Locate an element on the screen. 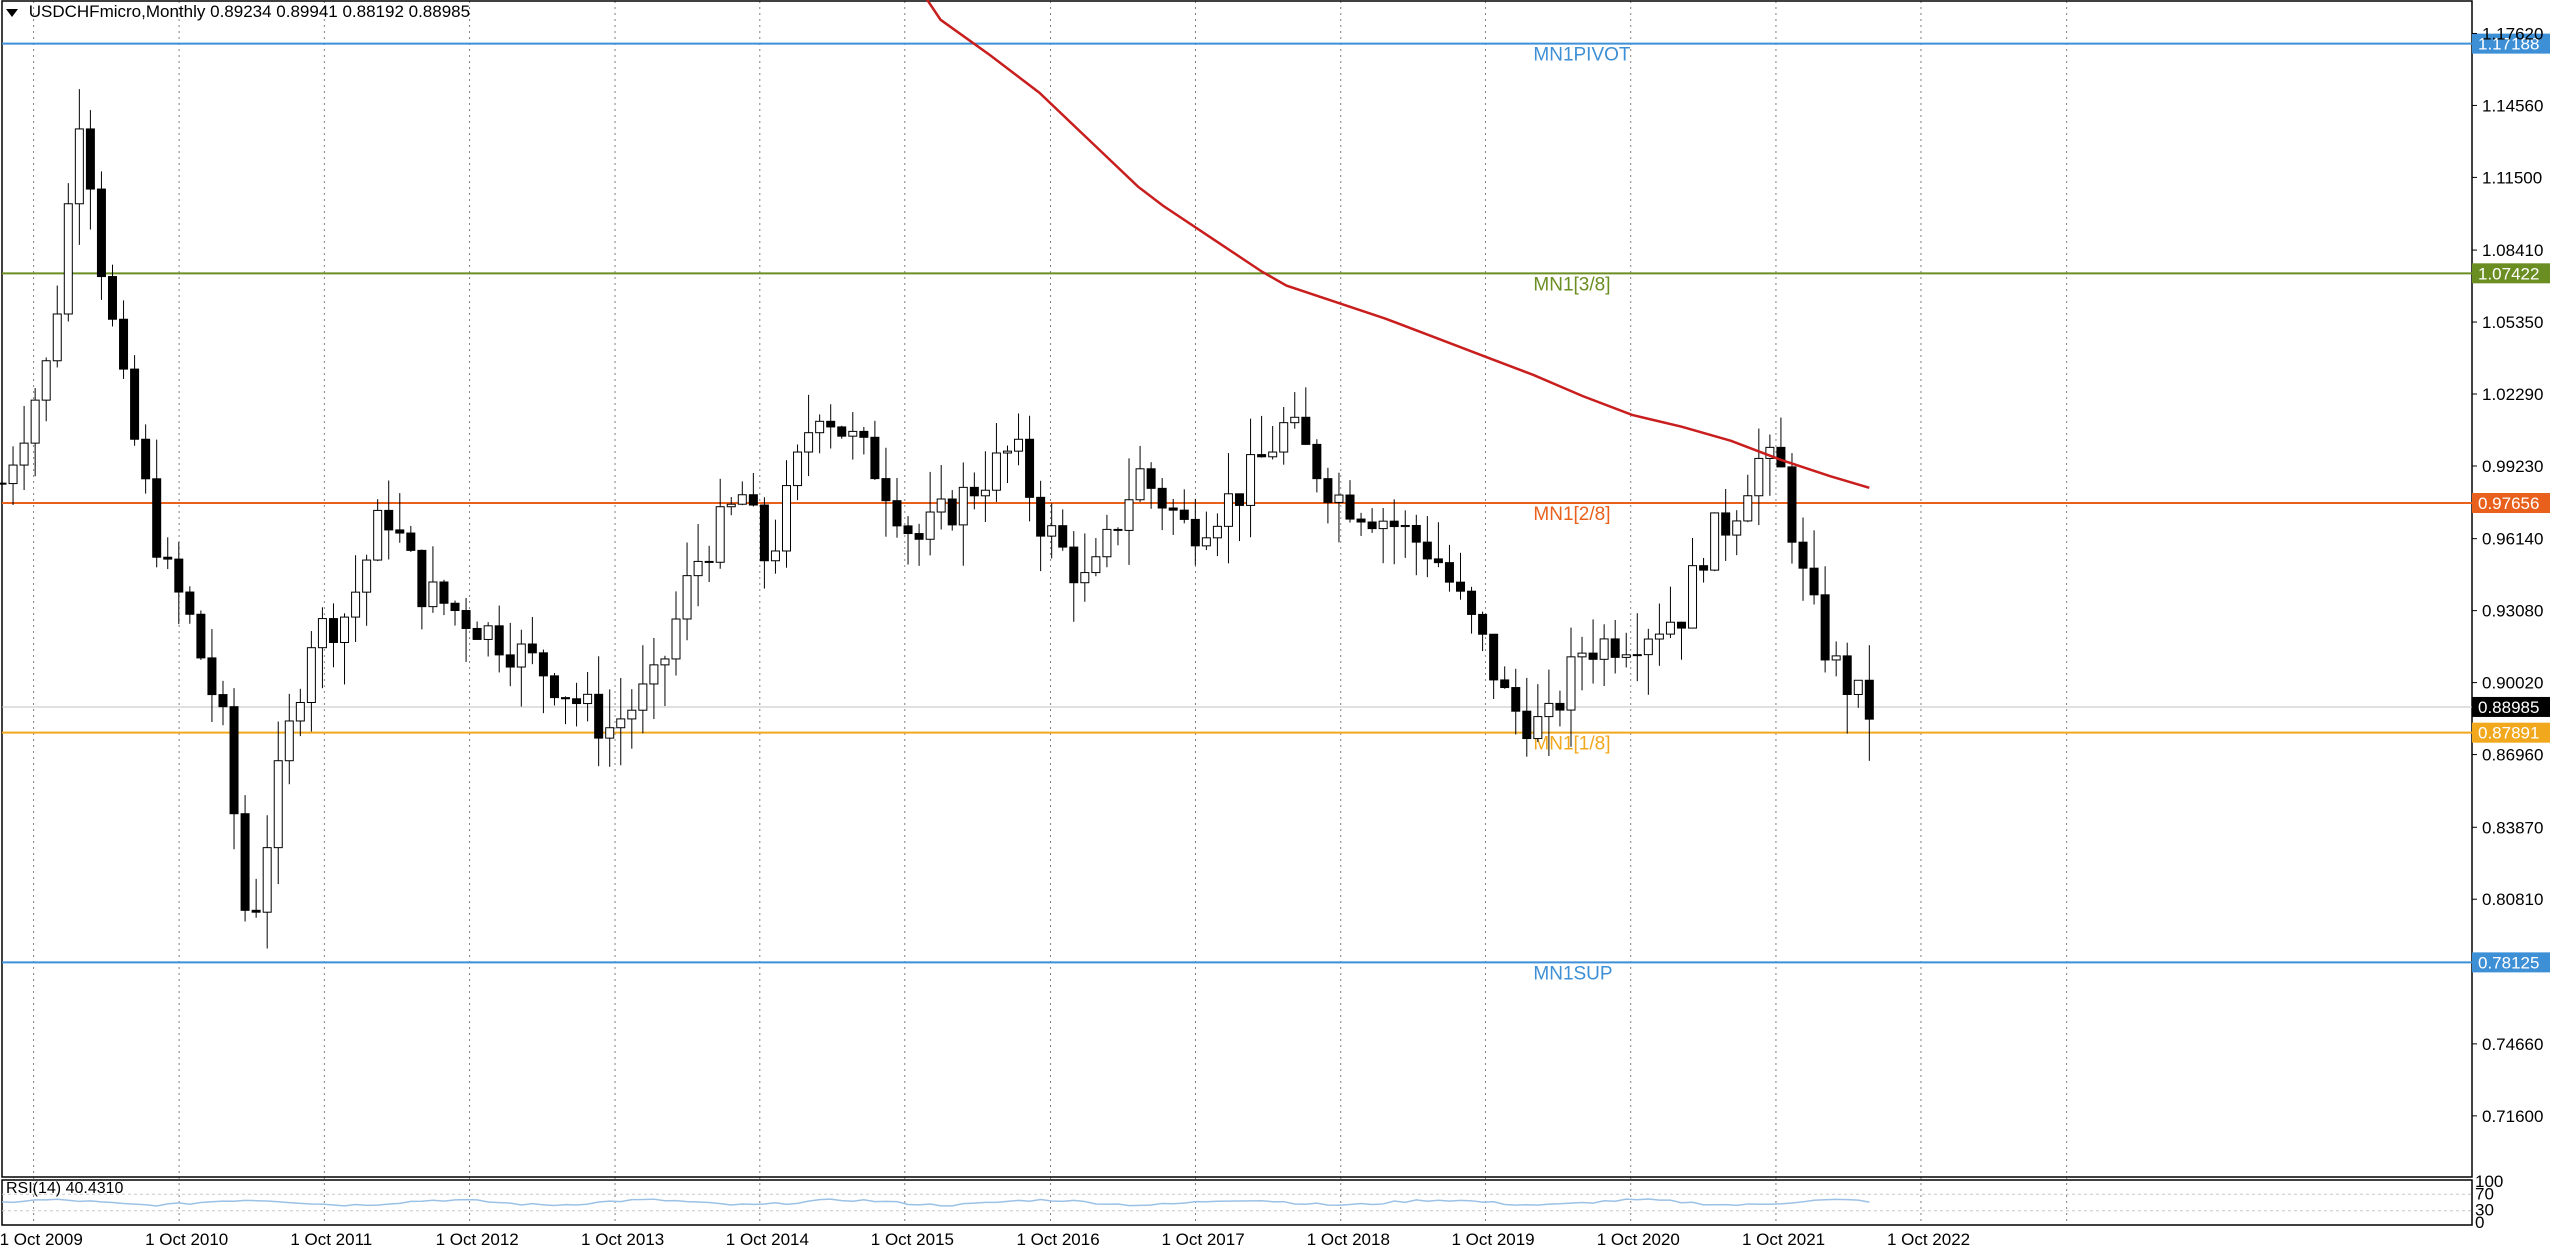 The width and height of the screenshot is (2560, 1252). symbol-label: USDCHFmicro,Monthly is located at coordinates (117, 11).